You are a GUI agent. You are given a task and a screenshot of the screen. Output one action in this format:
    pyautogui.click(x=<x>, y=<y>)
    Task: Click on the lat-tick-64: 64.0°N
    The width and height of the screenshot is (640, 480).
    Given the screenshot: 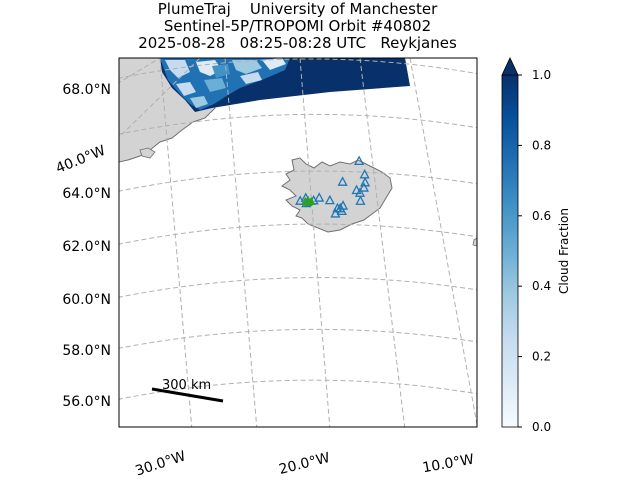 What is the action you would take?
    pyautogui.click(x=86, y=194)
    